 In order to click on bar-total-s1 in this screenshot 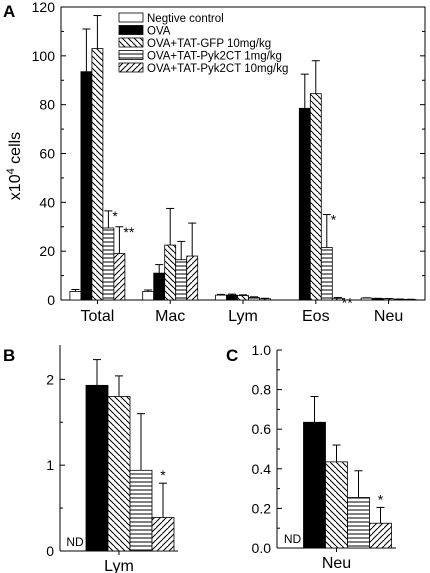, I will do `click(86, 186)`.